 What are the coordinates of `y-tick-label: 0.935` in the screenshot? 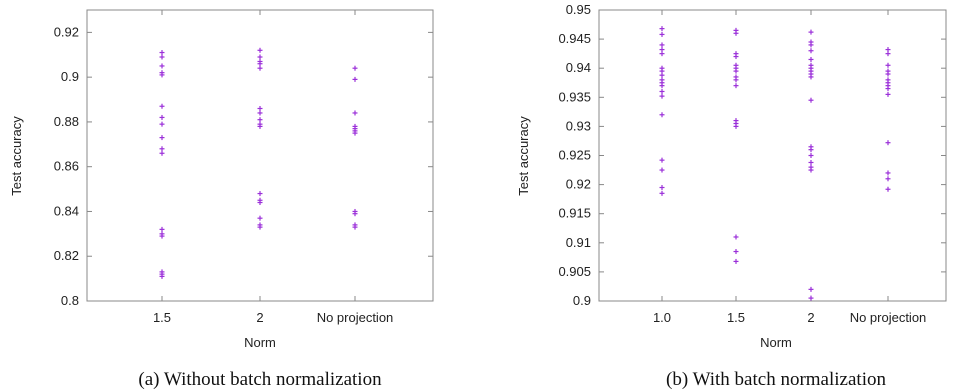 It's located at (574, 96).